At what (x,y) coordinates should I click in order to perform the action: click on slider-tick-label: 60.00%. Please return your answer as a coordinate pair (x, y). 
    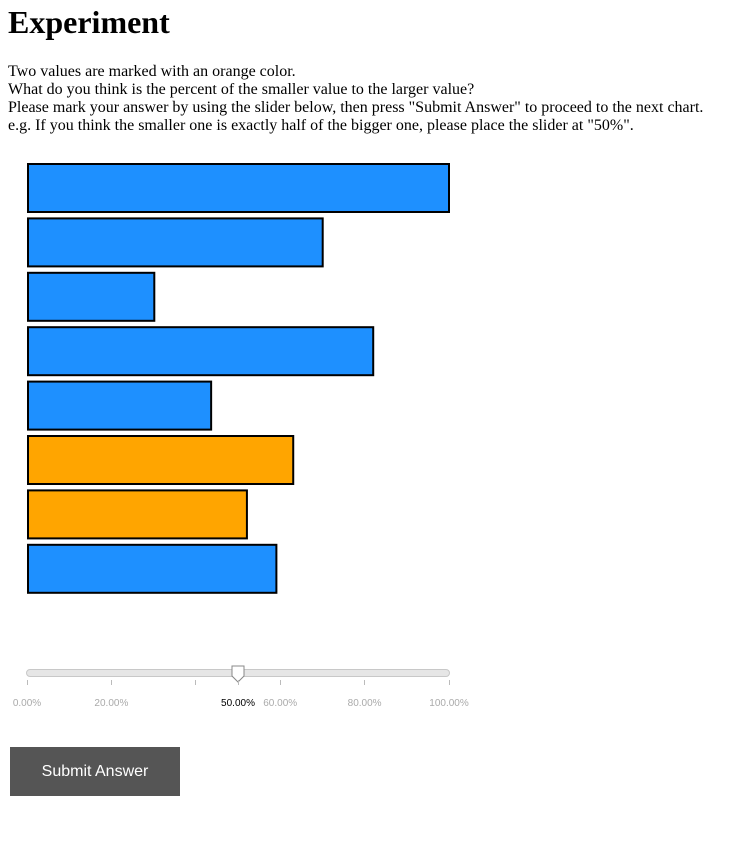
    Looking at the image, I should click on (280, 703).